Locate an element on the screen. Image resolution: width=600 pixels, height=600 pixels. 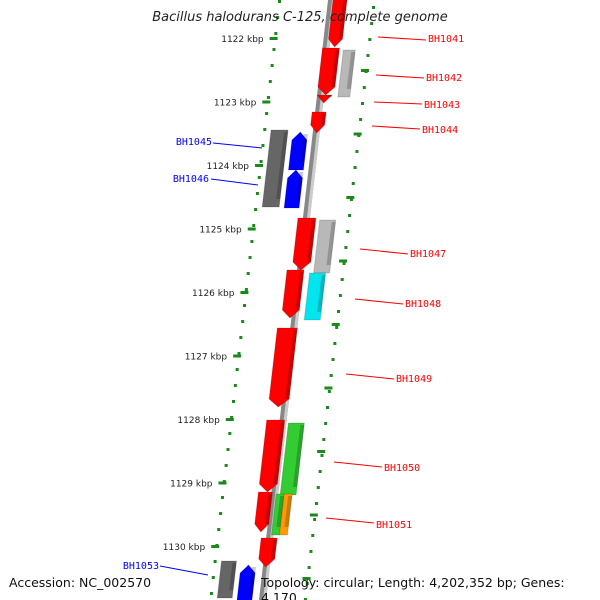
gene-label-bh1043: BH1043 is located at coordinates (442, 105).